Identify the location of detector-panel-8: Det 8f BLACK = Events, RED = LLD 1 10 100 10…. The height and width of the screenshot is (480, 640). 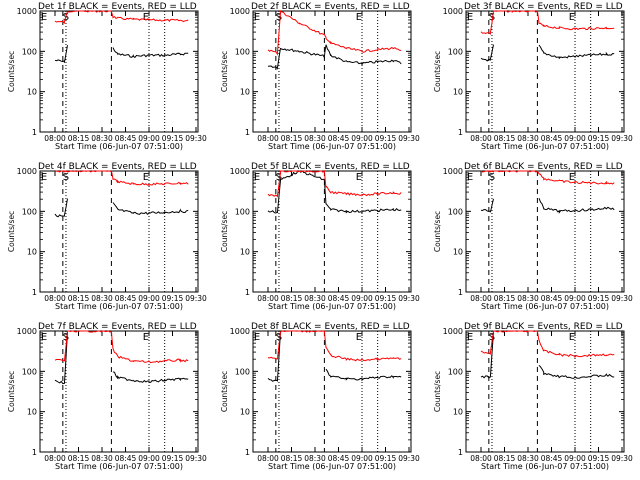
(320, 396).